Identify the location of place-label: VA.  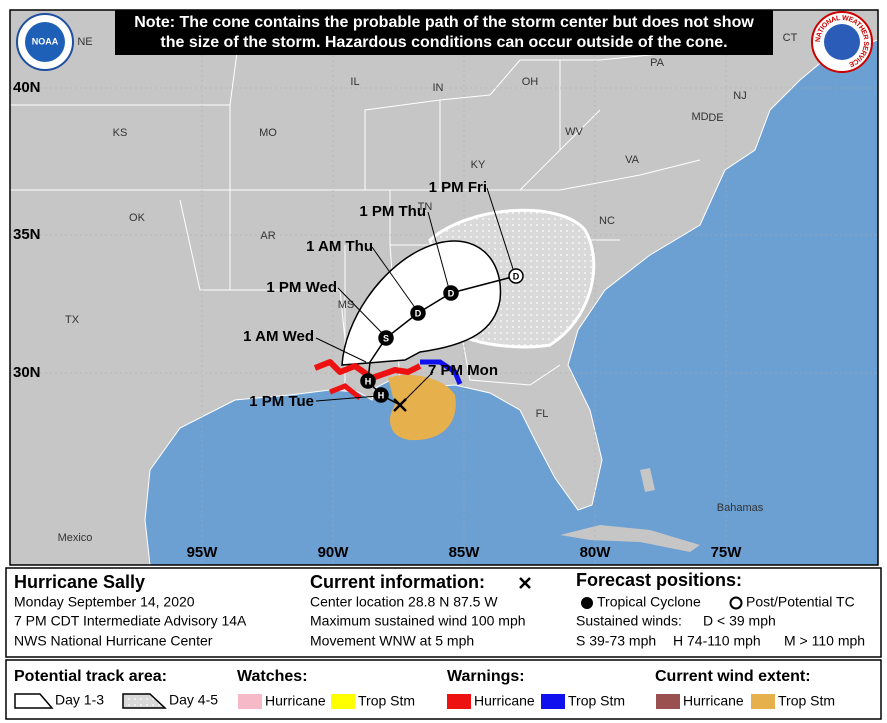
(632, 160).